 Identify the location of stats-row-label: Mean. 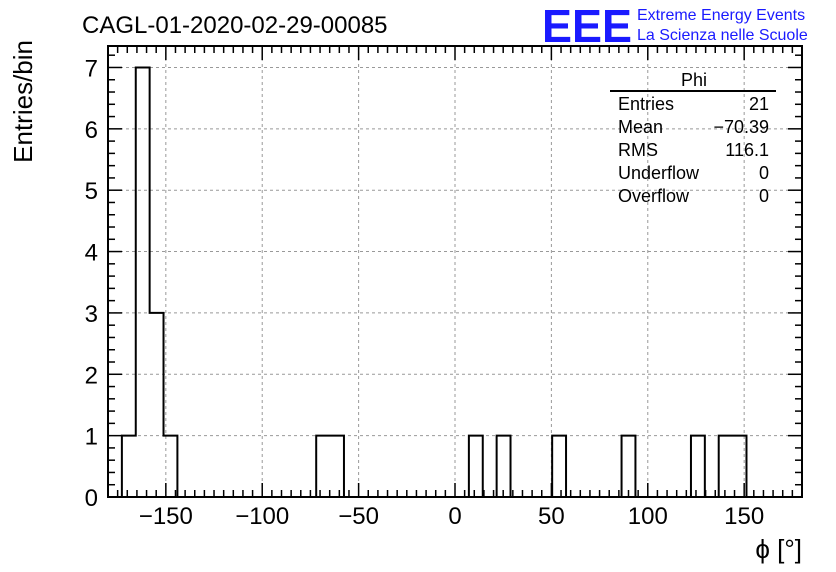
(640, 127).